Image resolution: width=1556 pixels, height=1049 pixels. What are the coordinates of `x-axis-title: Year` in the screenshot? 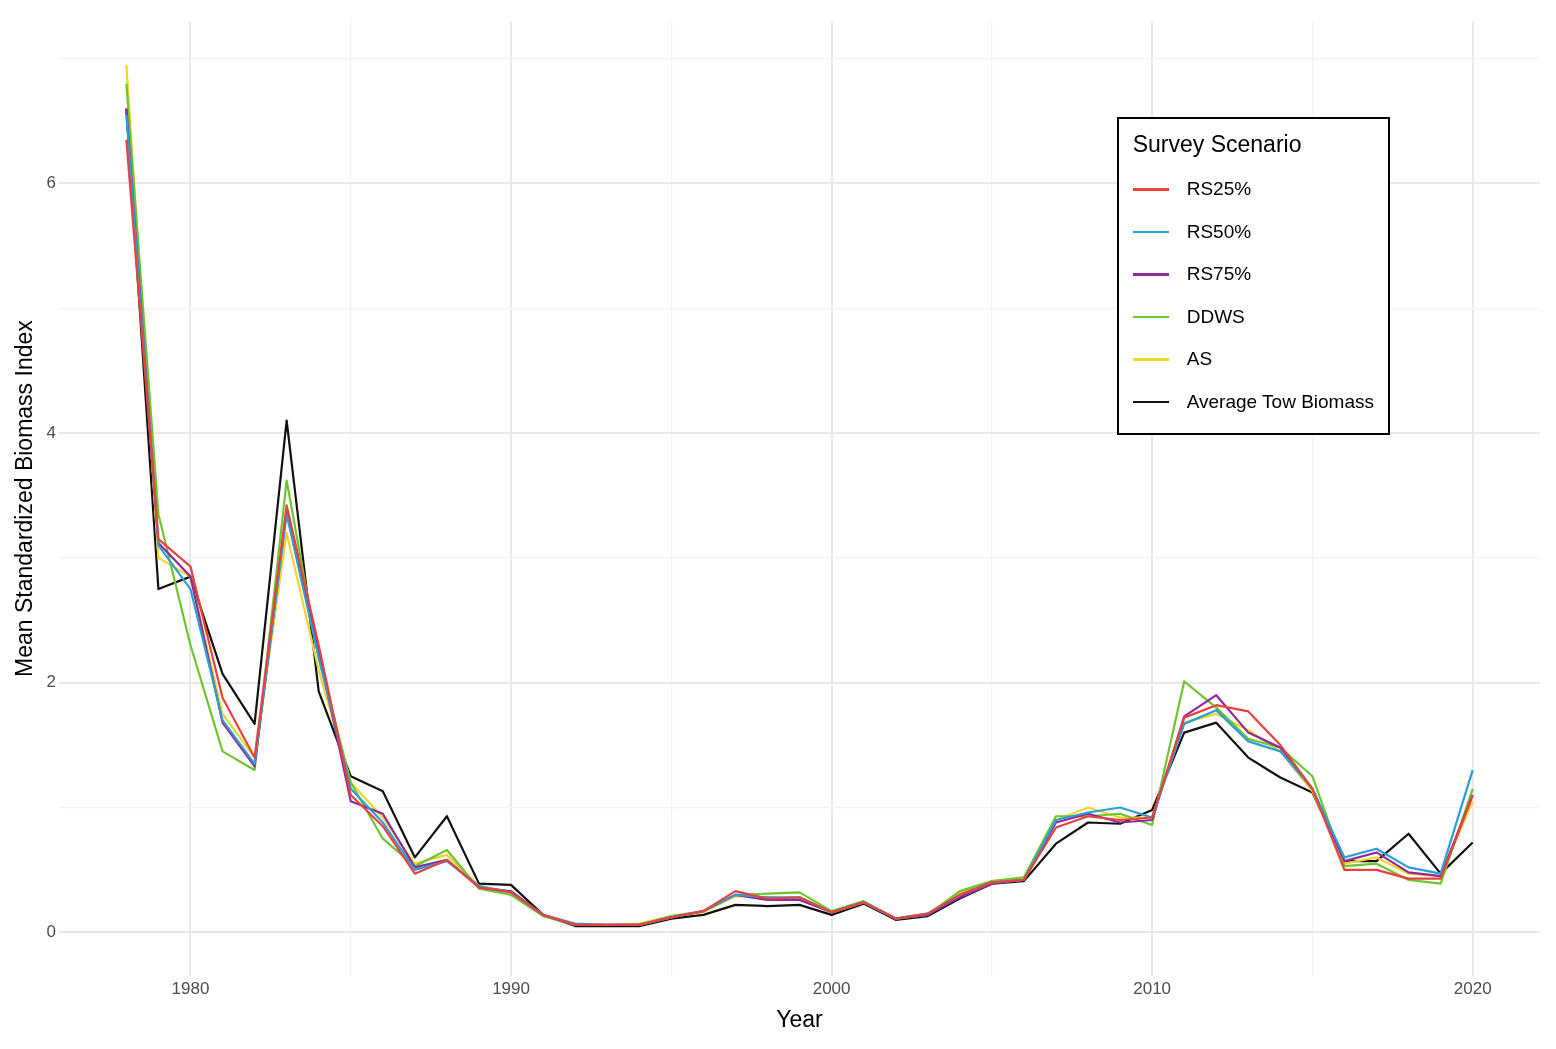 It's located at (800, 1018).